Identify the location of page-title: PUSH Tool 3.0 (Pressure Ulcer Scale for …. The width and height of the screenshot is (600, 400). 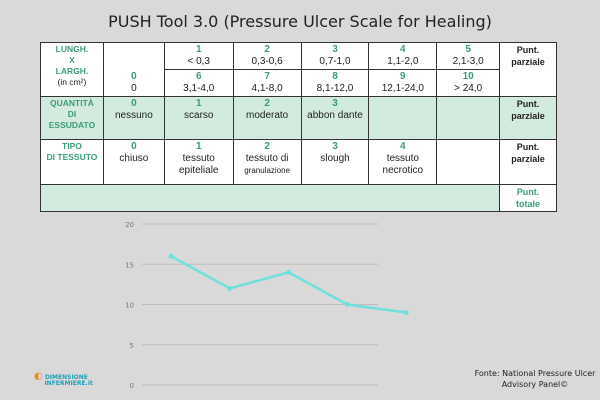
(300, 21).